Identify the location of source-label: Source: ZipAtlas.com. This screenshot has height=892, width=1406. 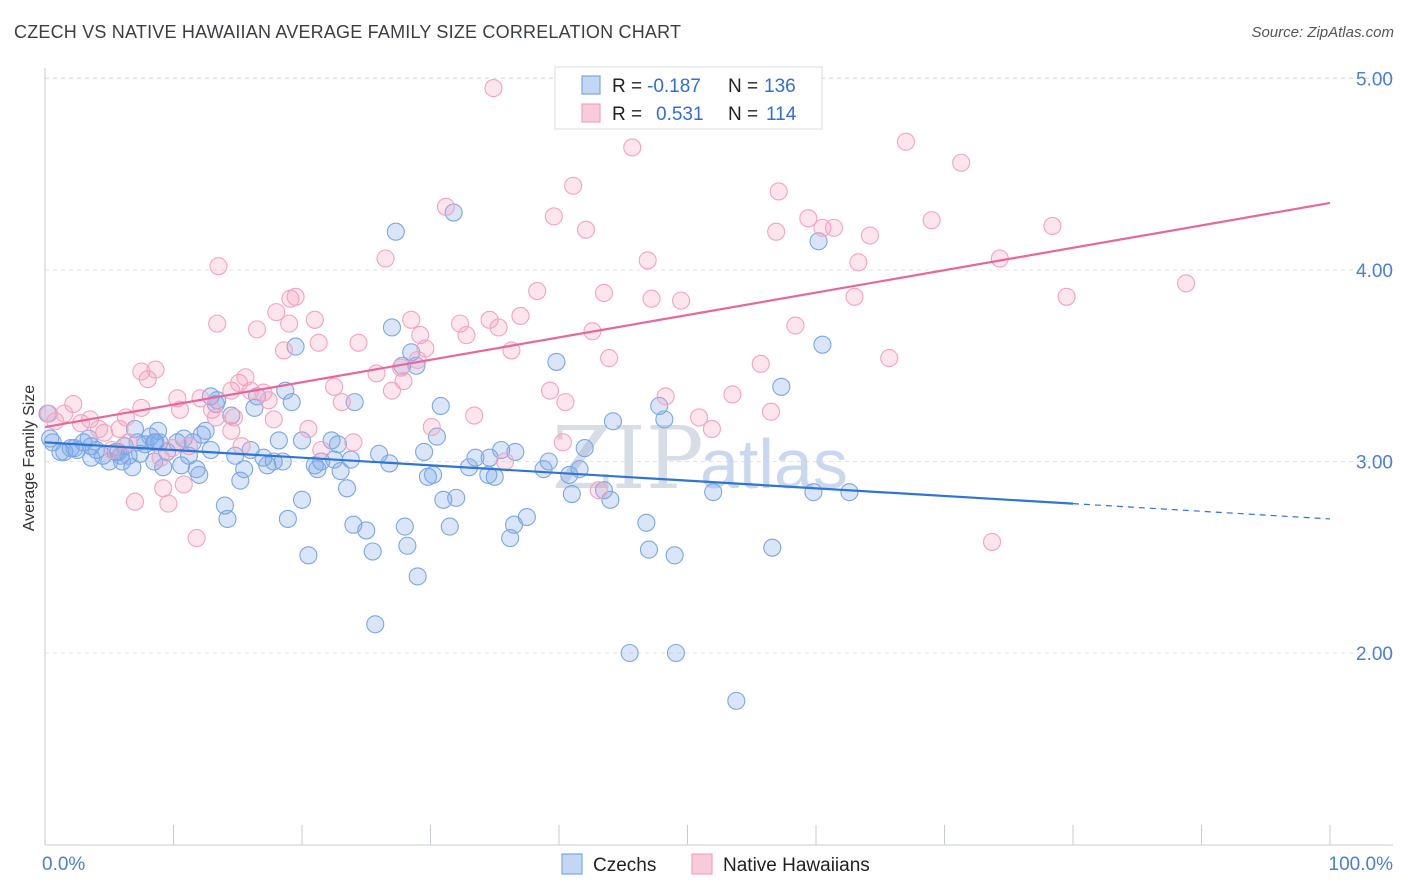
(1322, 32).